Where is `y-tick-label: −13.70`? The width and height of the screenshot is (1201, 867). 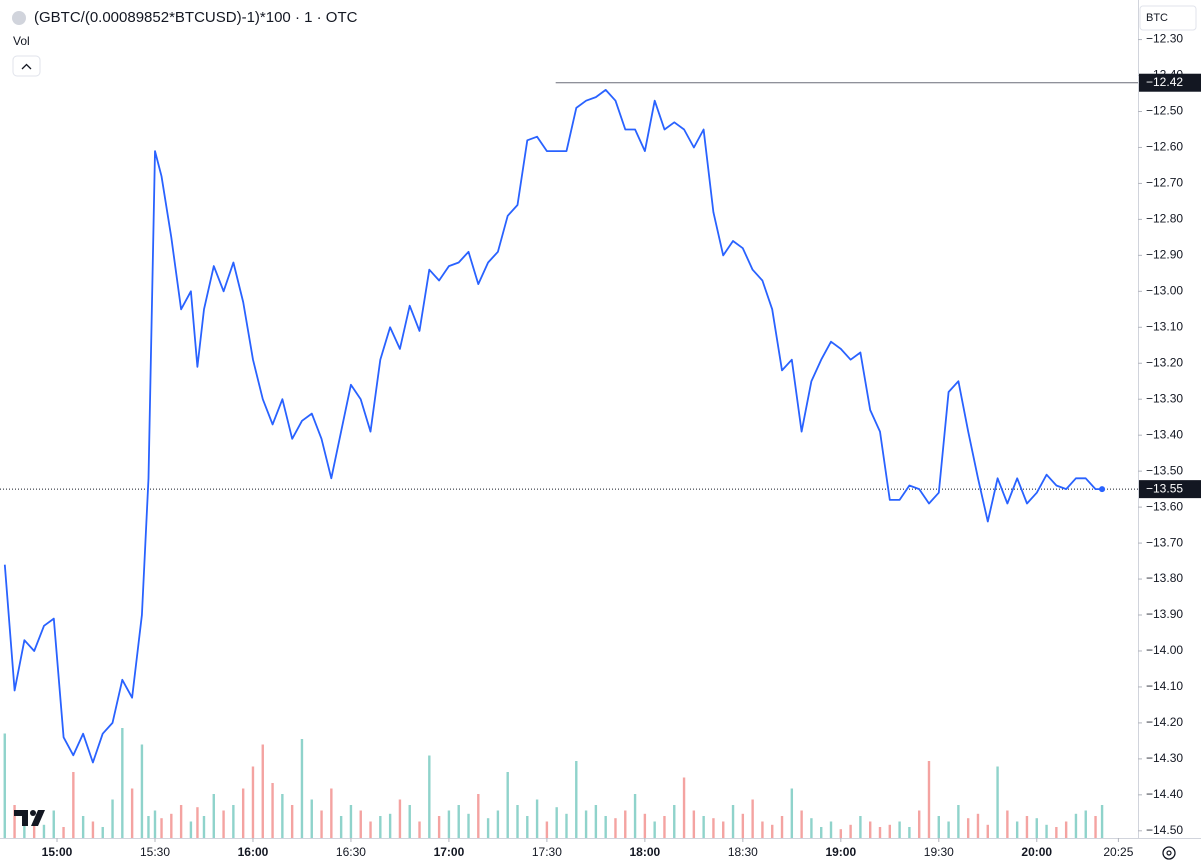 y-tick-label: −13.70 is located at coordinates (1164, 542).